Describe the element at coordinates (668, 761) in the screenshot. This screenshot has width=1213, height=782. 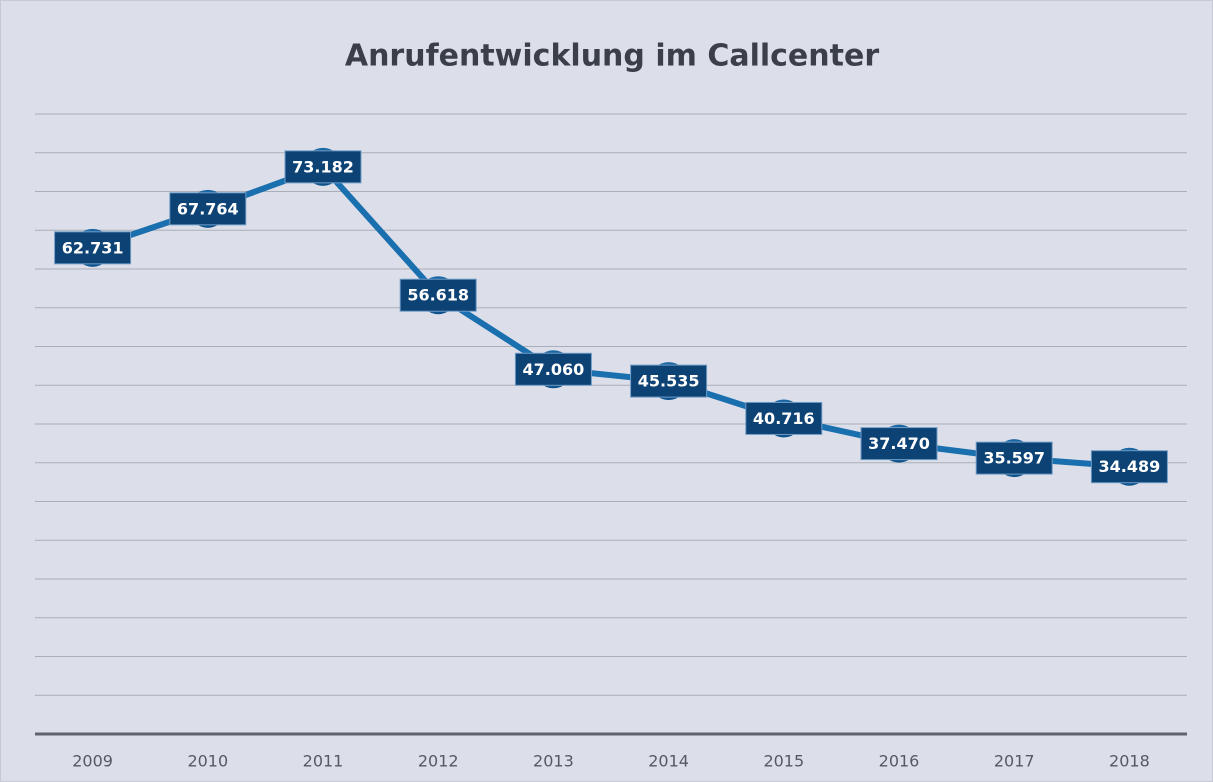
I see `x-tick-label: 2014` at that location.